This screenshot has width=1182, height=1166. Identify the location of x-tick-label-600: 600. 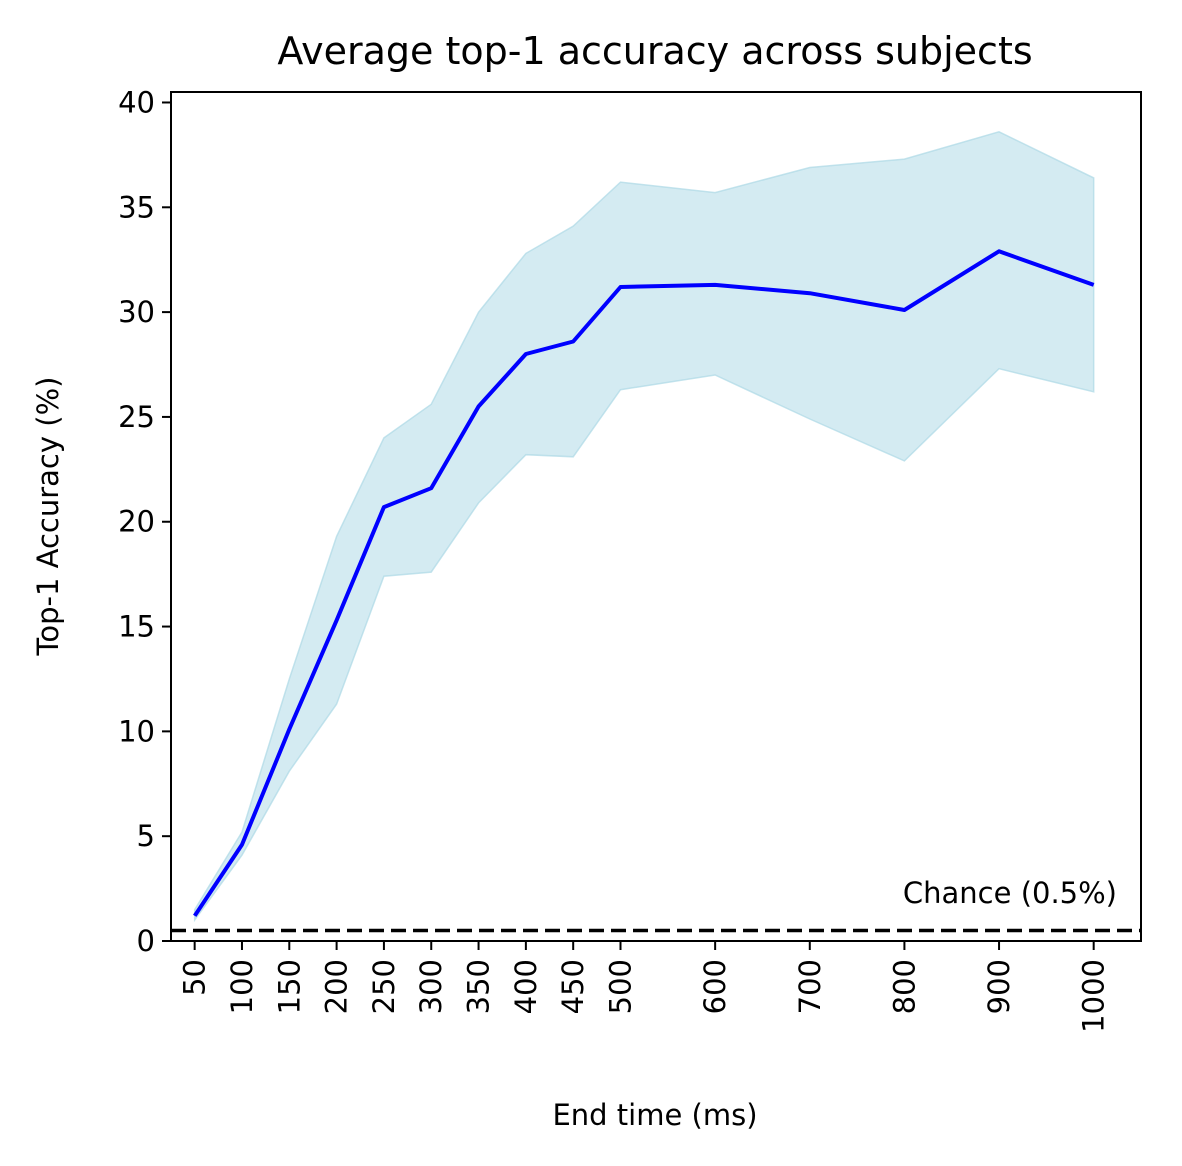
(715, 986).